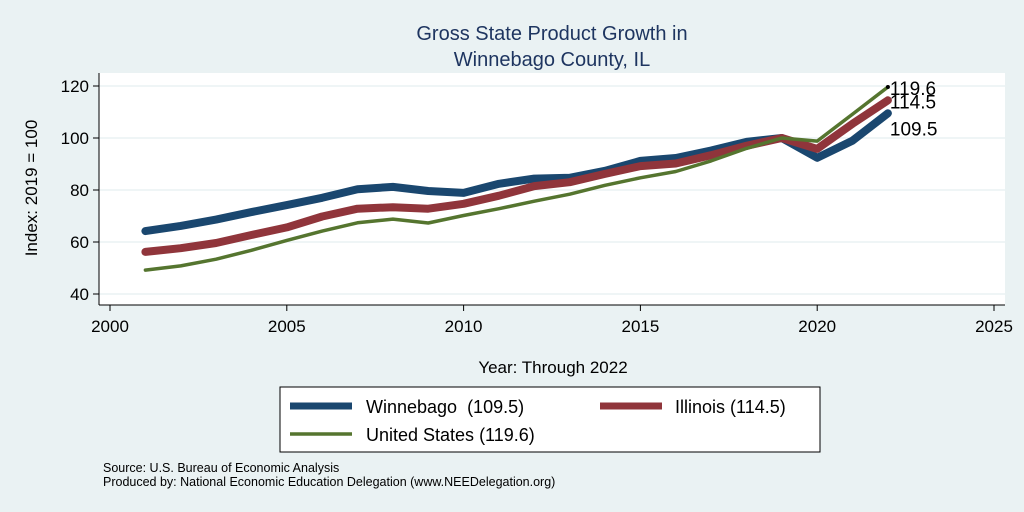  What do you see at coordinates (75, 138) in the screenshot?
I see `y-tick-label-100: 100` at bounding box center [75, 138].